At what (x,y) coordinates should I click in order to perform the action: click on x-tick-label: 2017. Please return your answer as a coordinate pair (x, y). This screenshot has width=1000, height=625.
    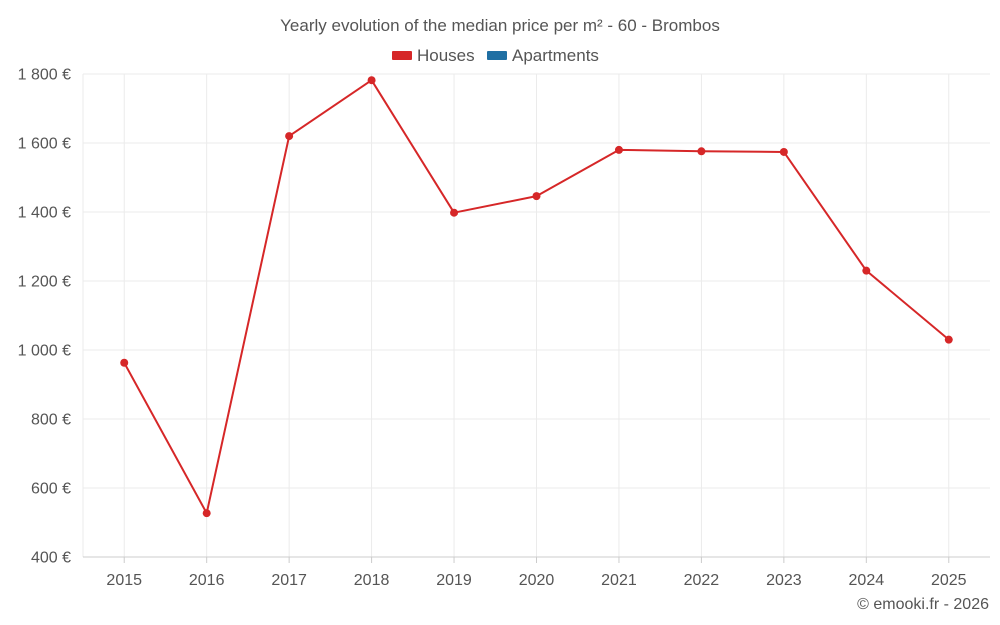
    Looking at the image, I should click on (289, 580).